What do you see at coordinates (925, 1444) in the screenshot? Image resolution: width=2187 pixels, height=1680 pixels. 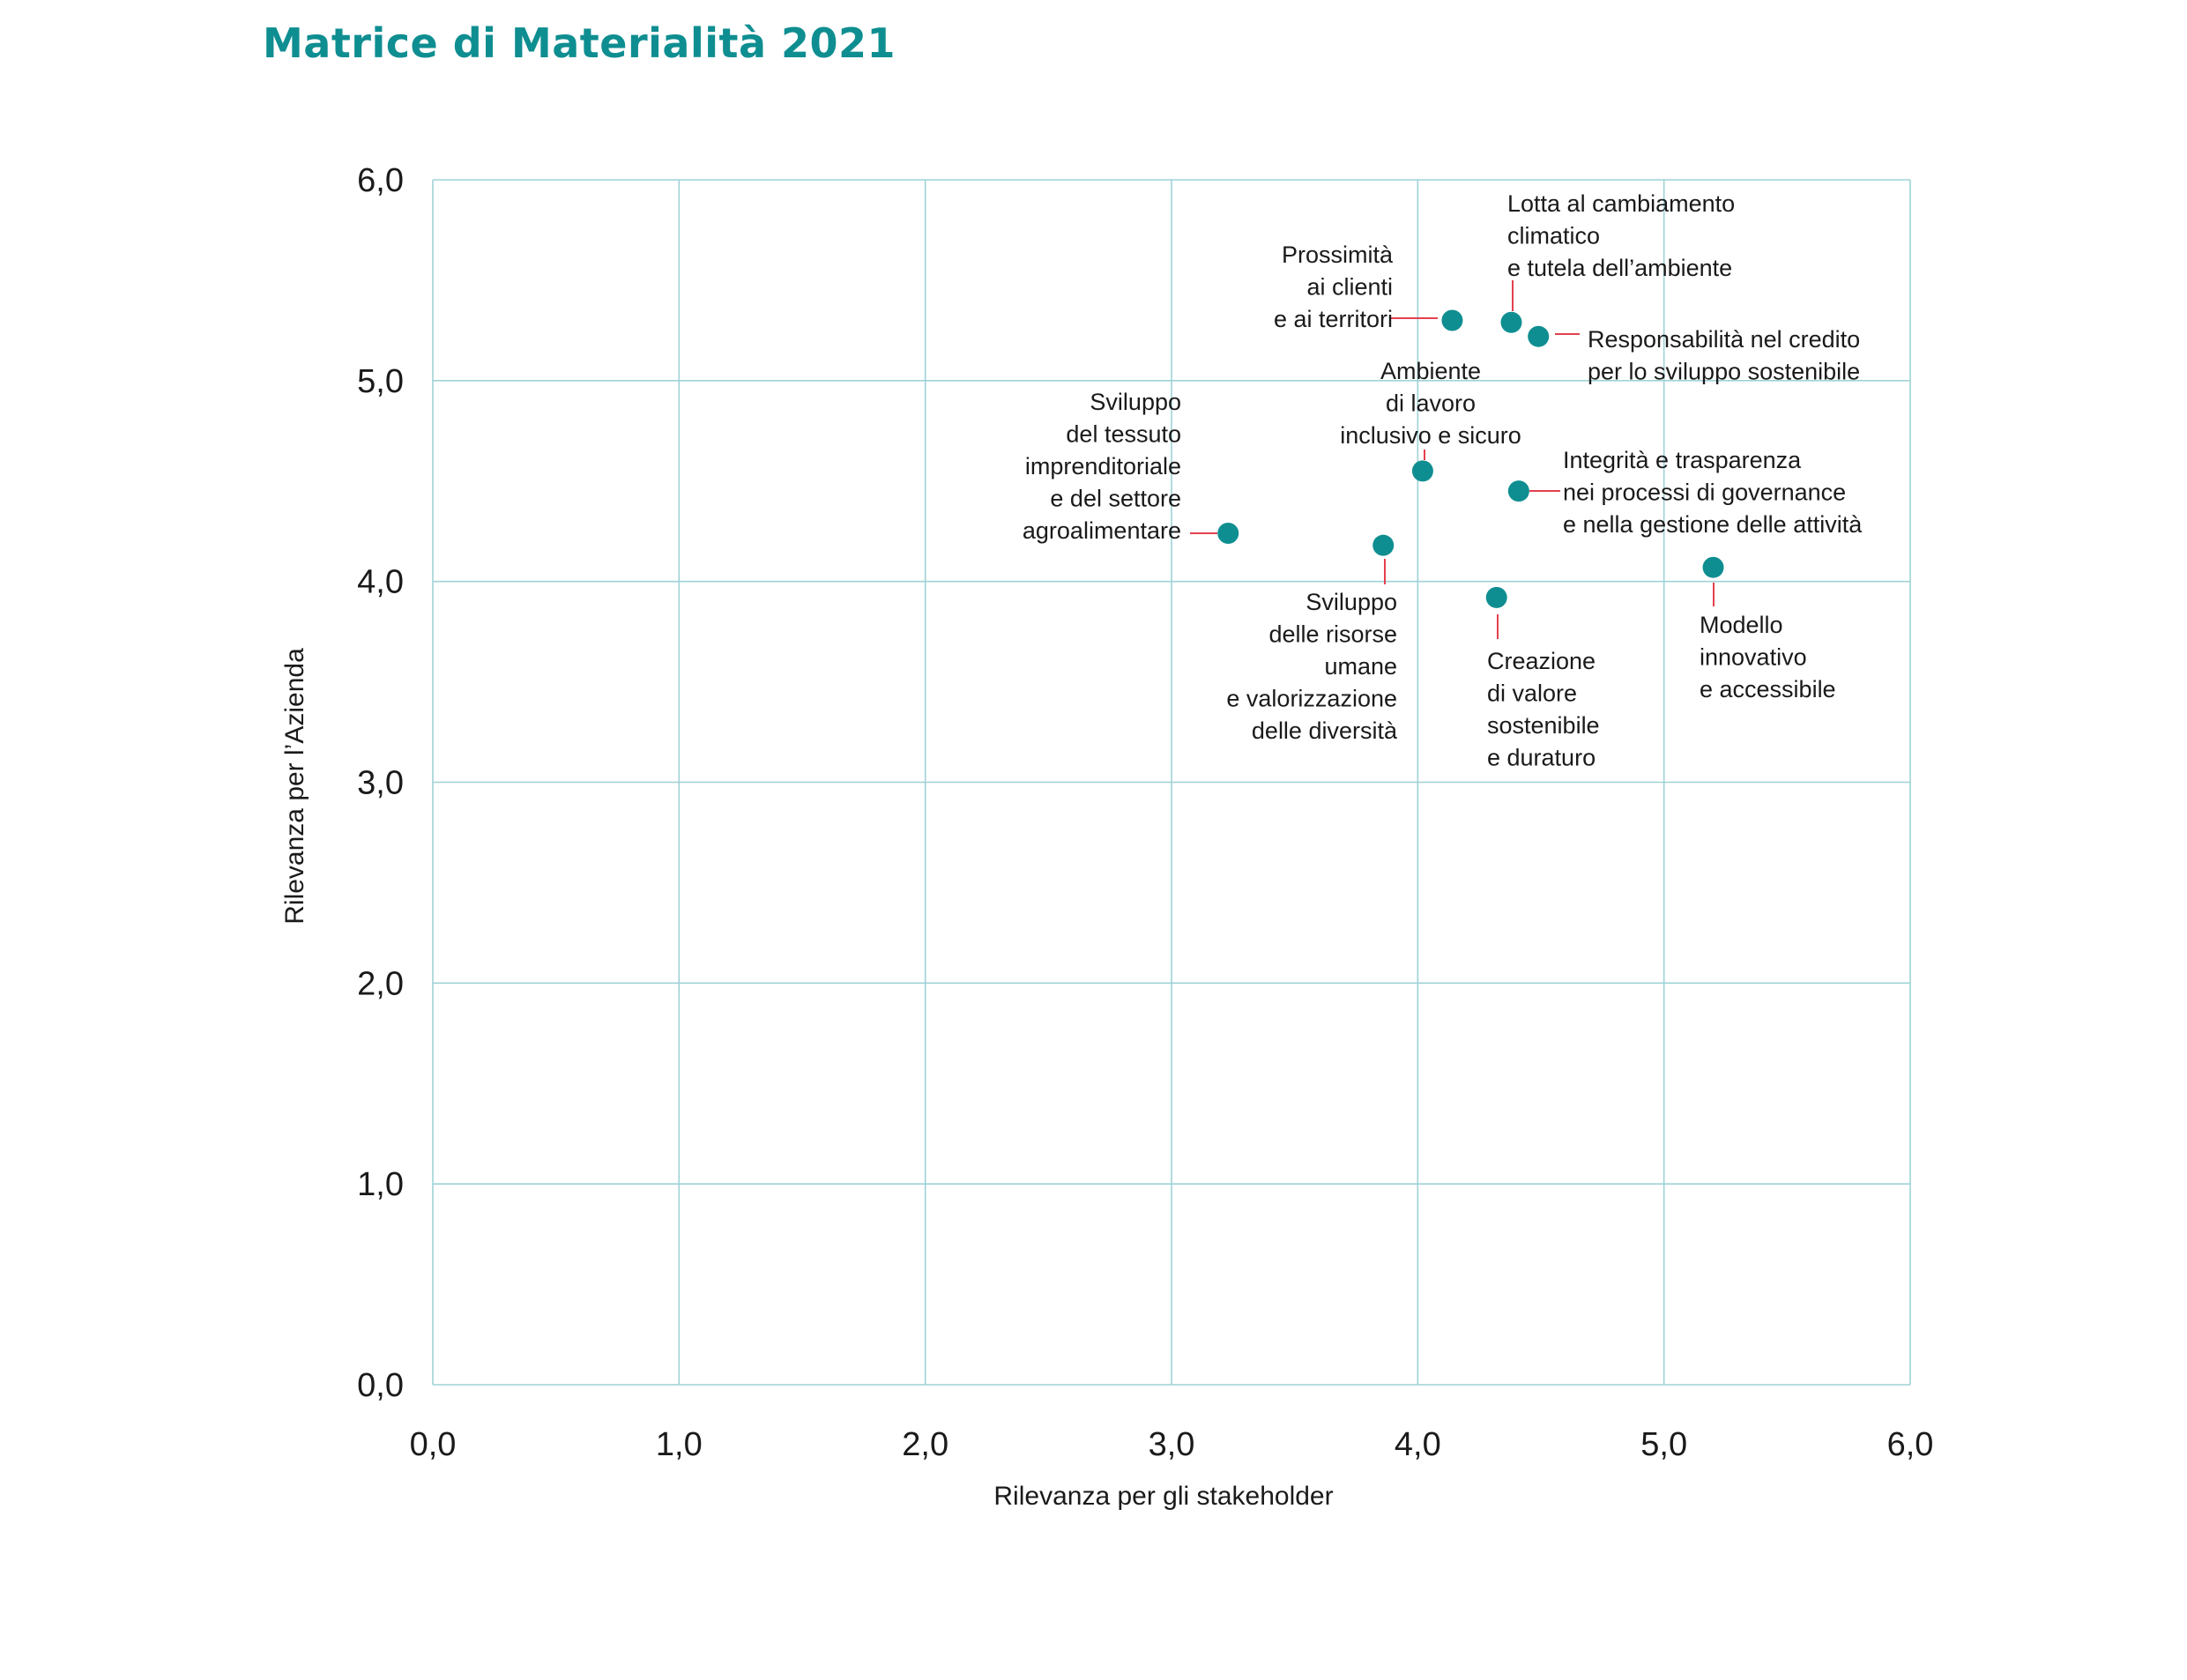 I see `x-tick-label: 2,0` at bounding box center [925, 1444].